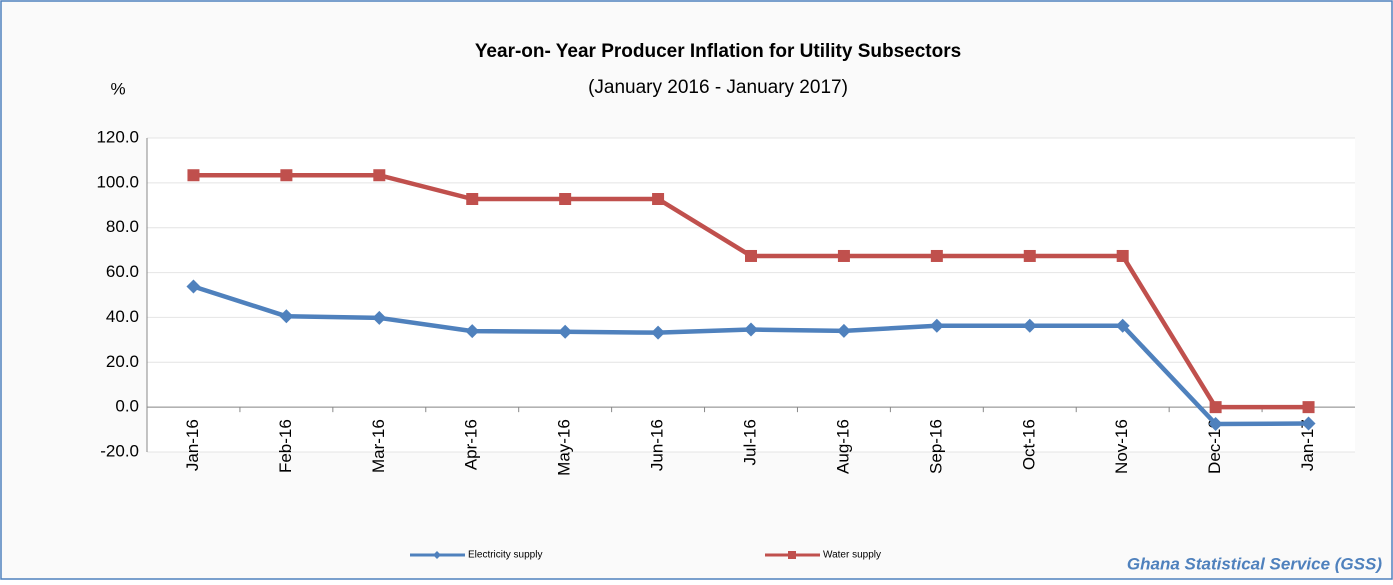 This screenshot has height=585, width=1393. Describe the element at coordinates (122, 316) in the screenshot. I see `y-tick-label: 40.0` at that location.